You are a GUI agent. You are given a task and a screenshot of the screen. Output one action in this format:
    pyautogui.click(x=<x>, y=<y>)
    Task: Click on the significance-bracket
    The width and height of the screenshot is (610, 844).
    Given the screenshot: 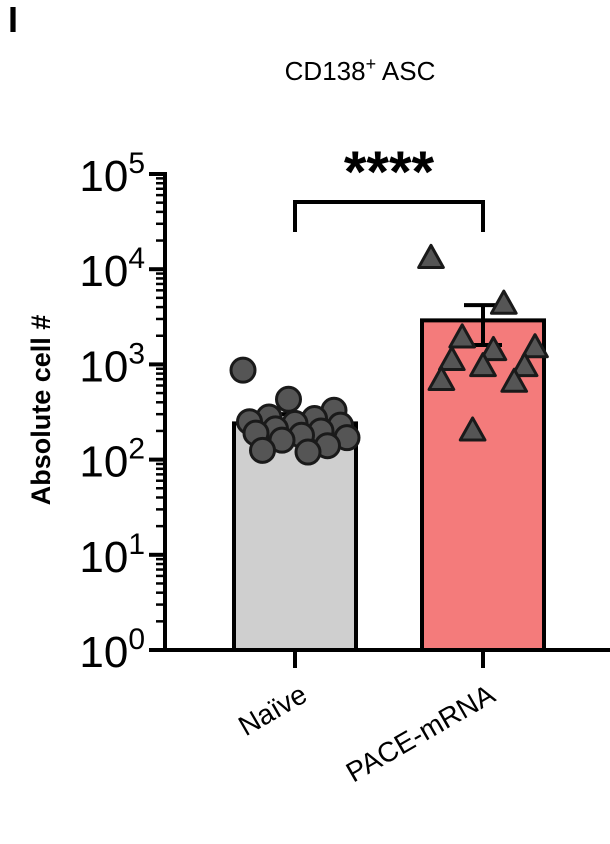 What is the action you would take?
    pyautogui.click(x=389, y=216)
    